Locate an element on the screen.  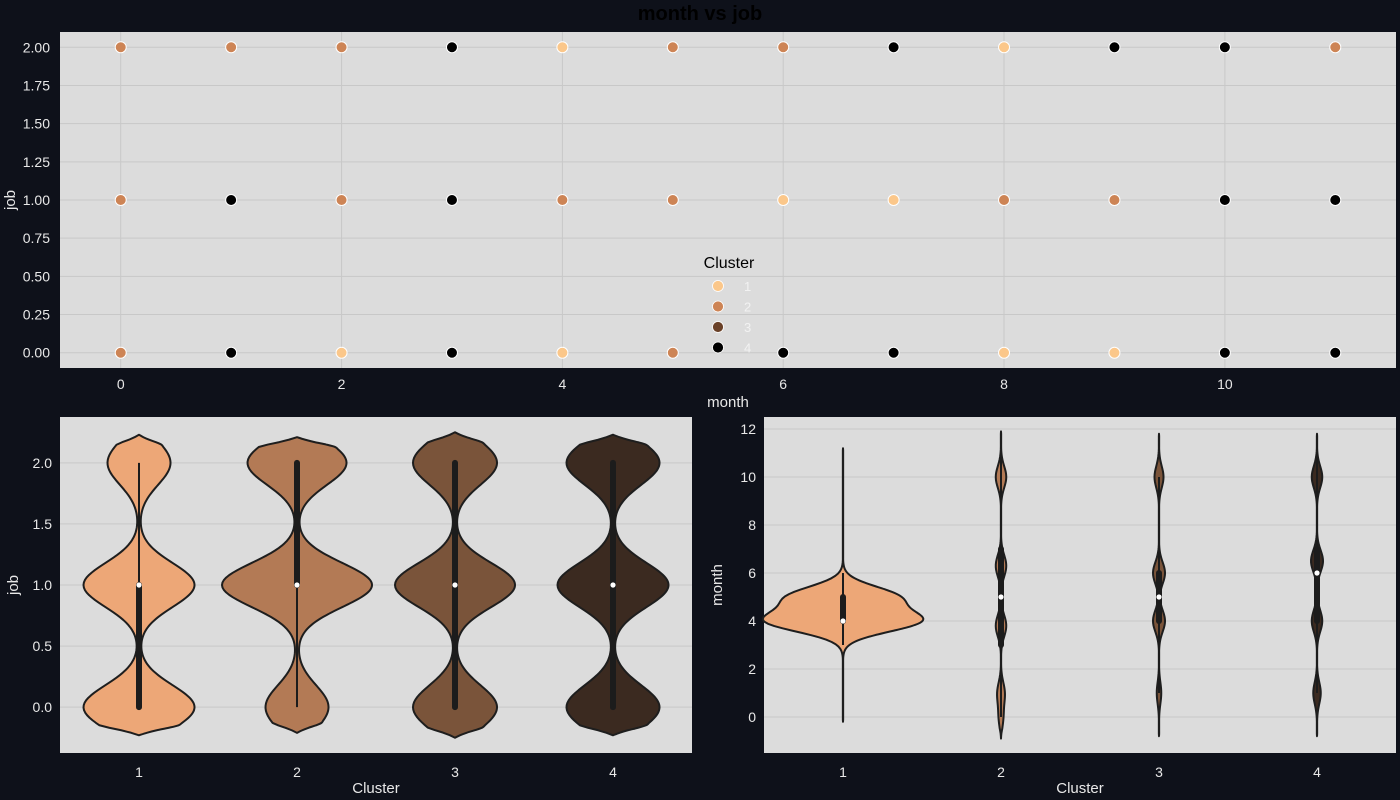
y-tick-label: 0 is located at coordinates (752, 717).